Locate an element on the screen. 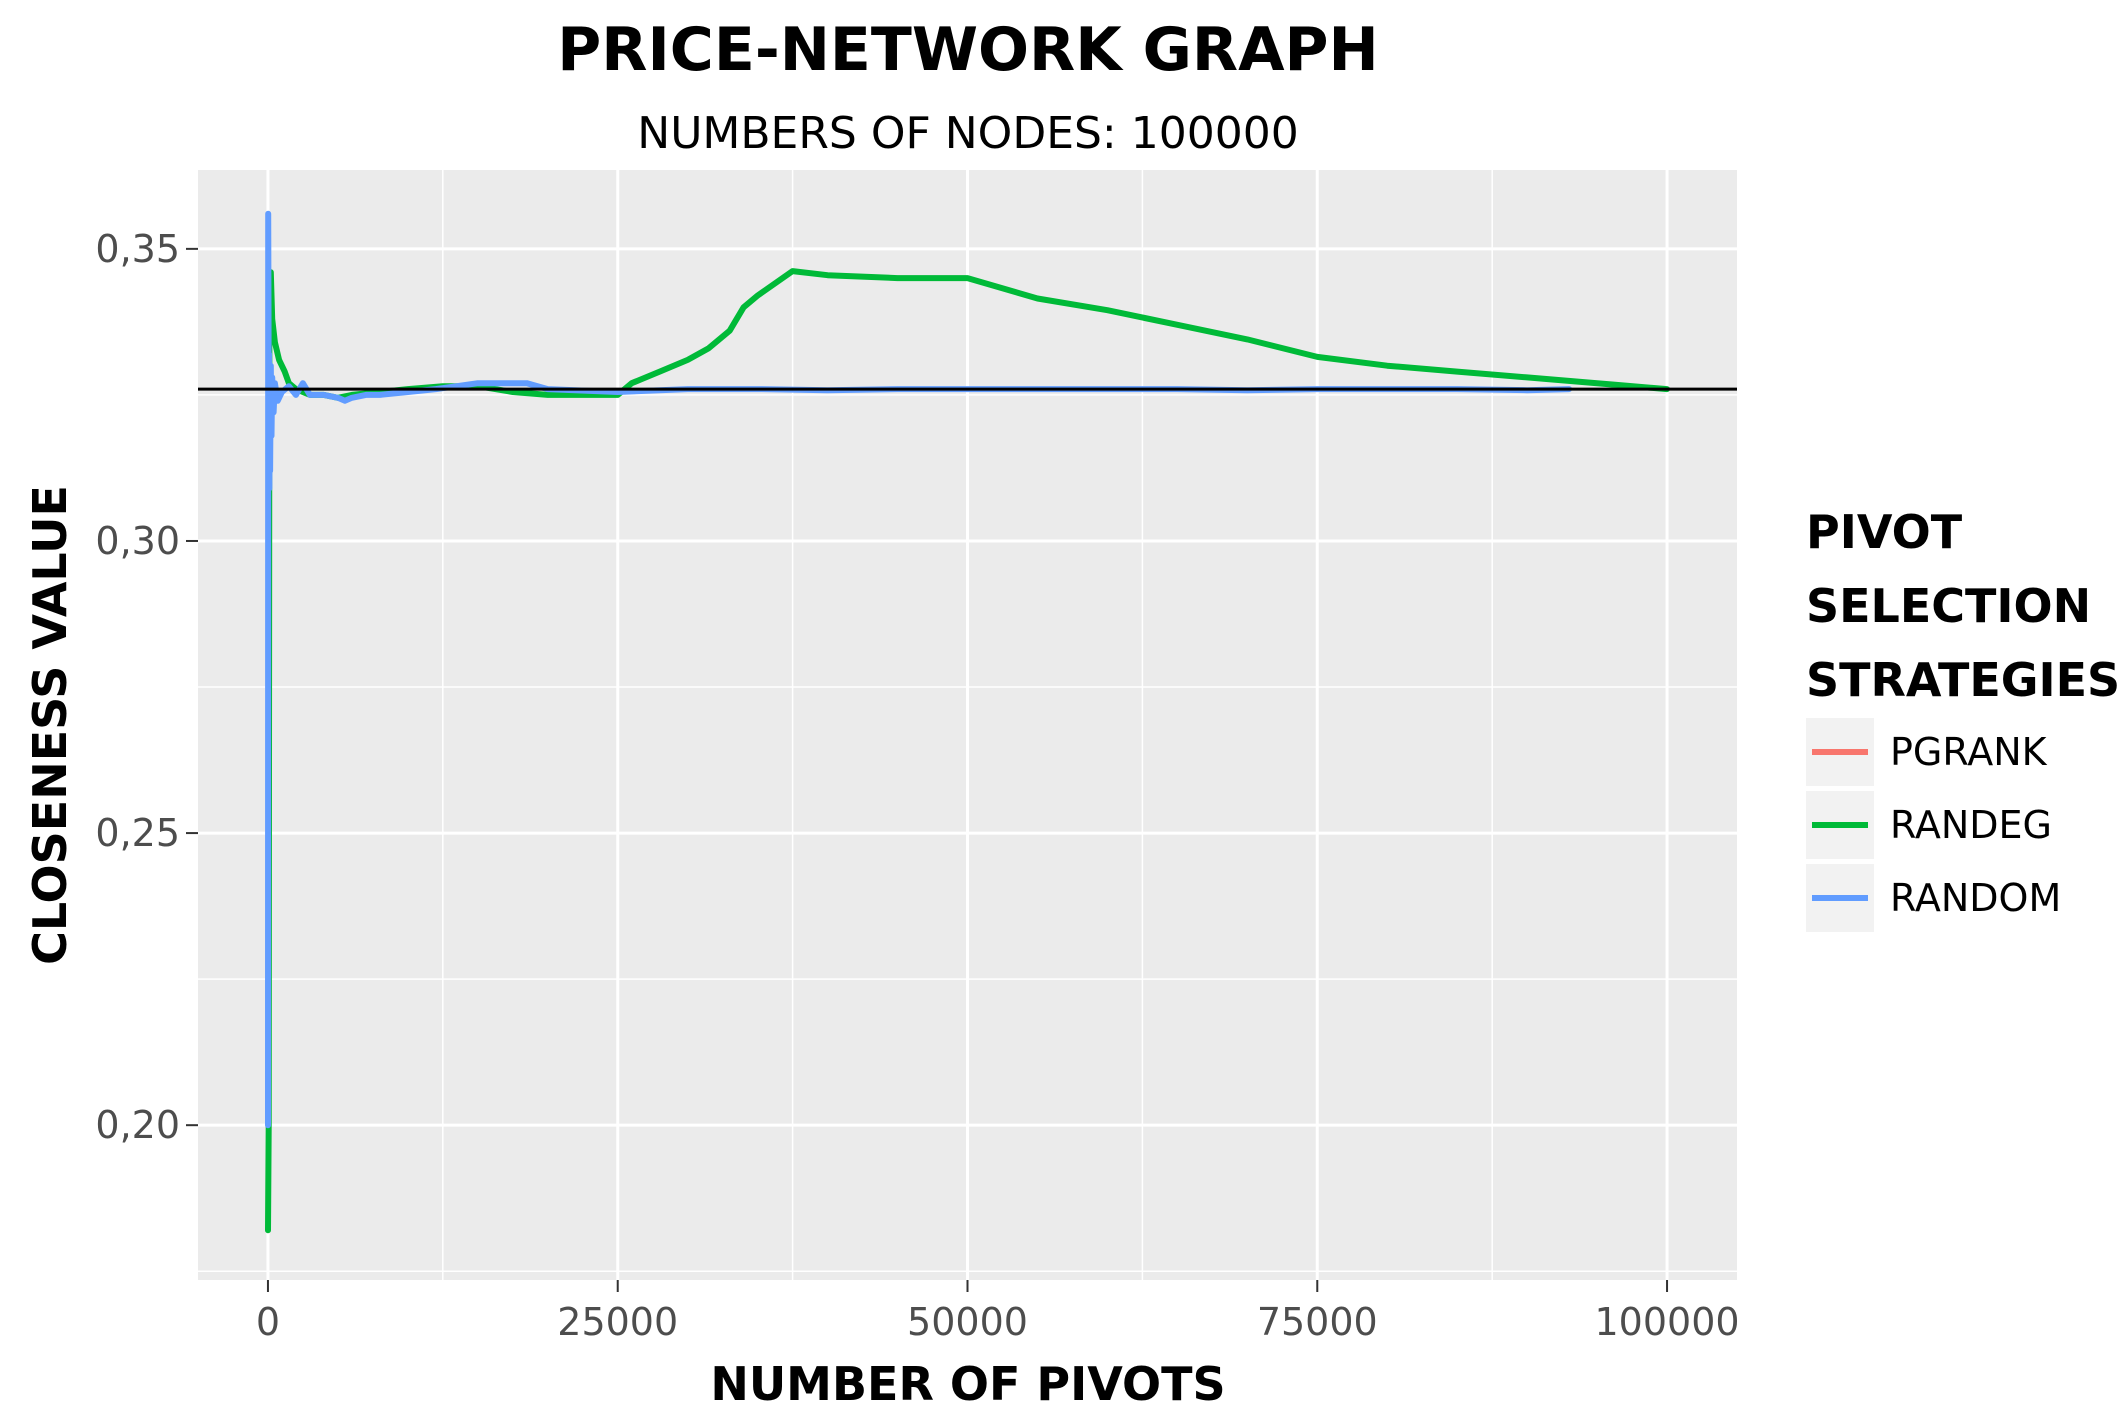  y-tick-label: 0,35 is located at coordinates (137, 249).